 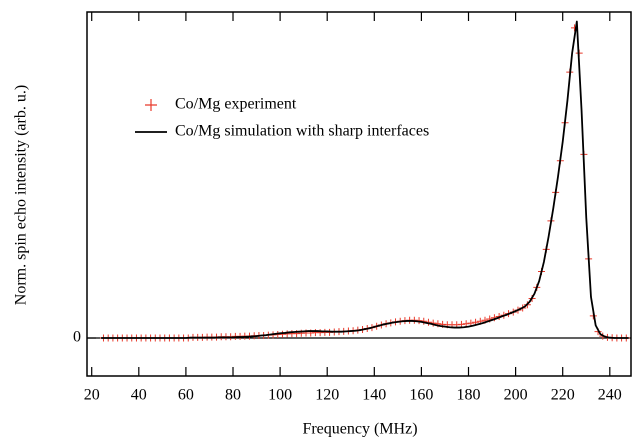 What do you see at coordinates (139, 395) in the screenshot?
I see `x-tick-label: 40` at bounding box center [139, 395].